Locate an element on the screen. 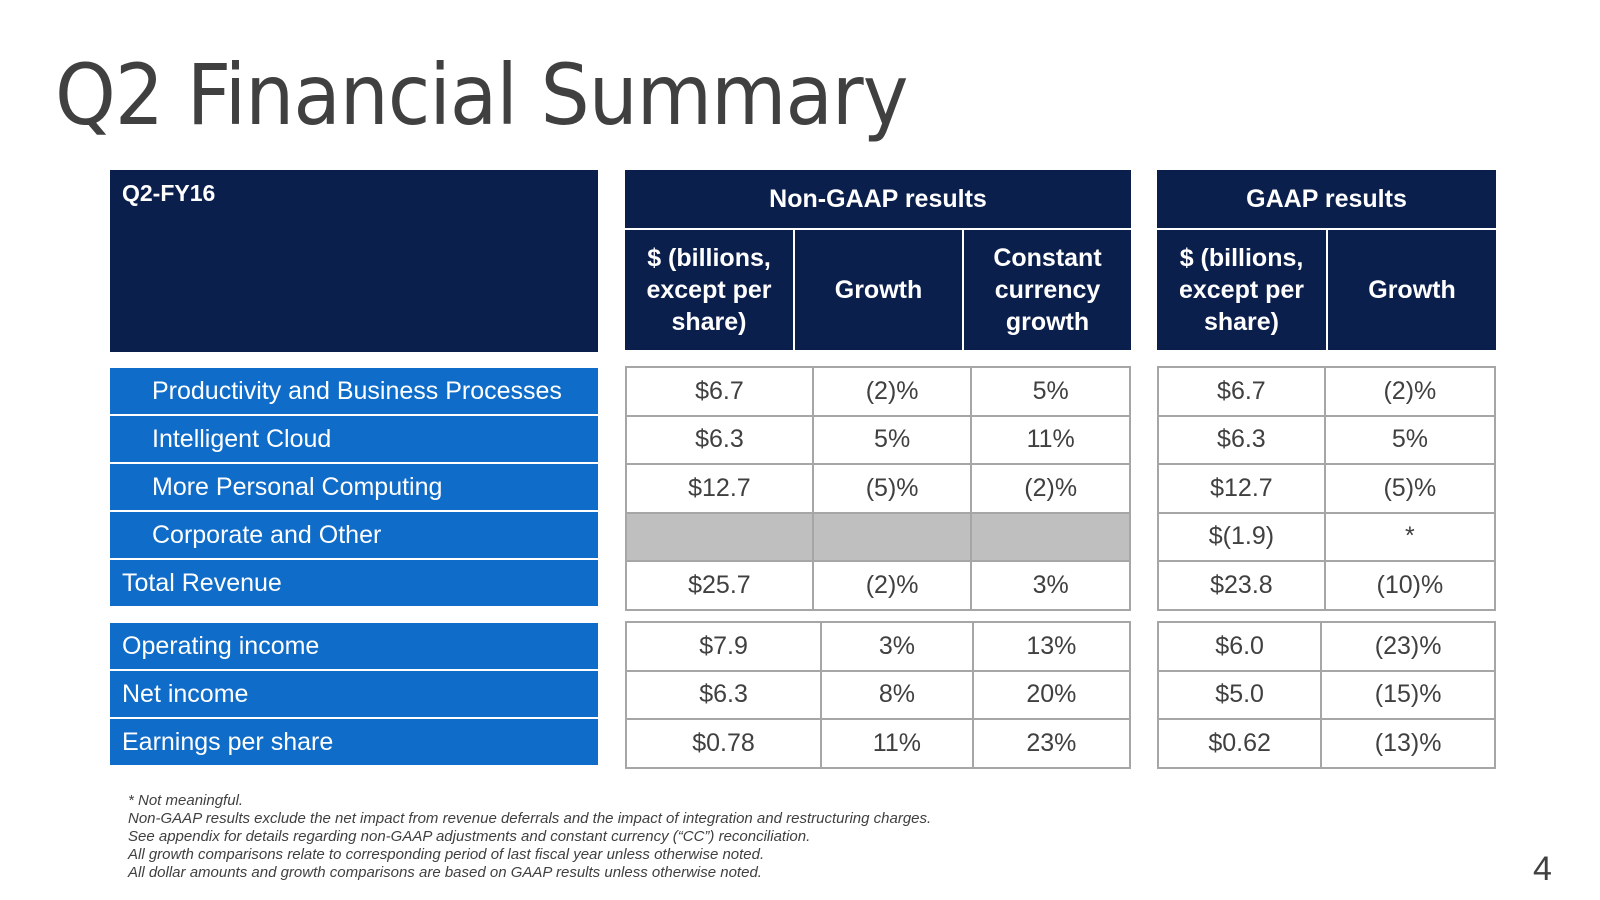  table-cell: $6.0 is located at coordinates (1239, 646).